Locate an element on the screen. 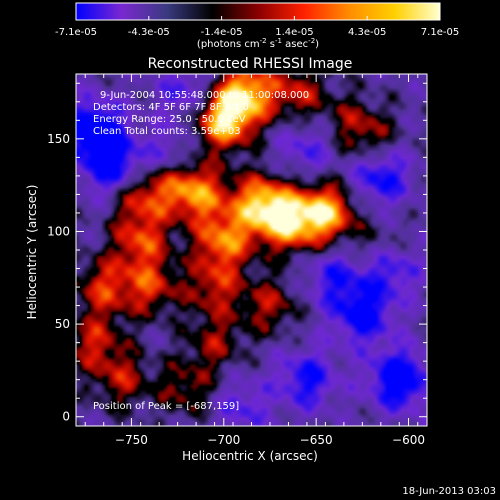 The height and width of the screenshot is (500, 500). x-axis-tick-labels: −750 −700 −650 −600 is located at coordinates (270, 440).